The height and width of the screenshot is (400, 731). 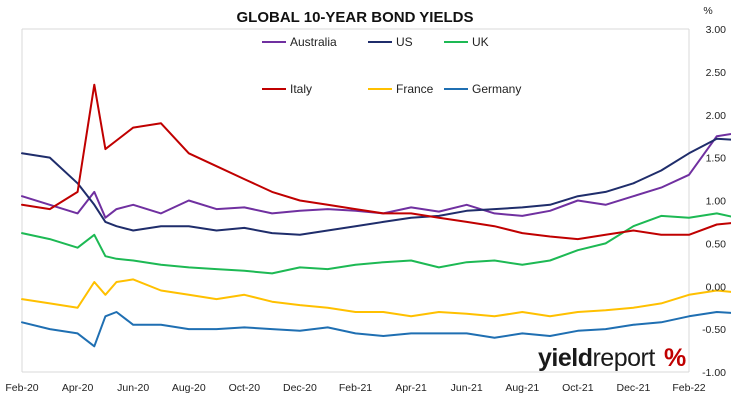 What do you see at coordinates (189, 388) in the screenshot?
I see `x-tick-label: Aug-20` at bounding box center [189, 388].